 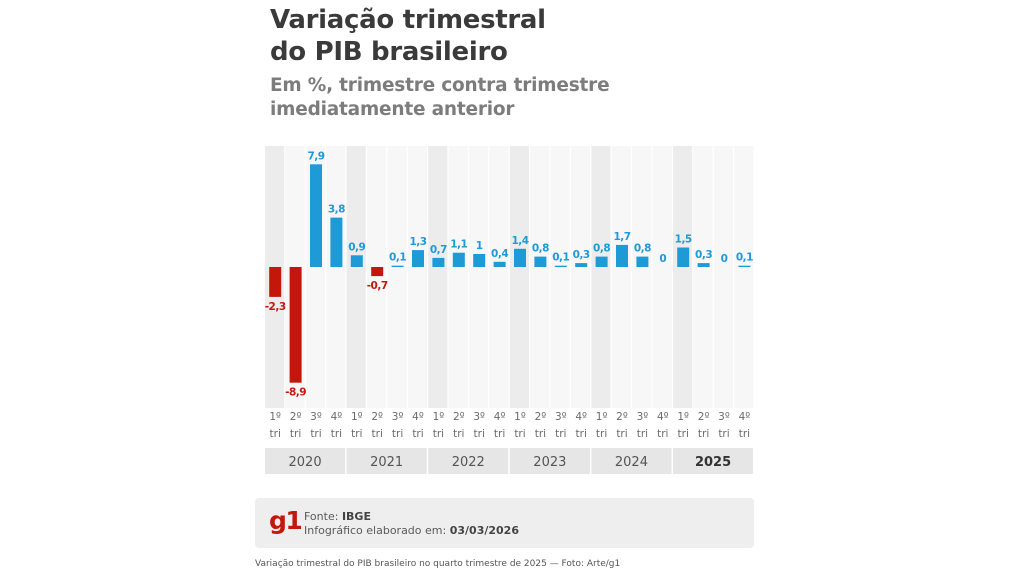 I want to click on bar-value-label: -0,7, so click(x=377, y=286).